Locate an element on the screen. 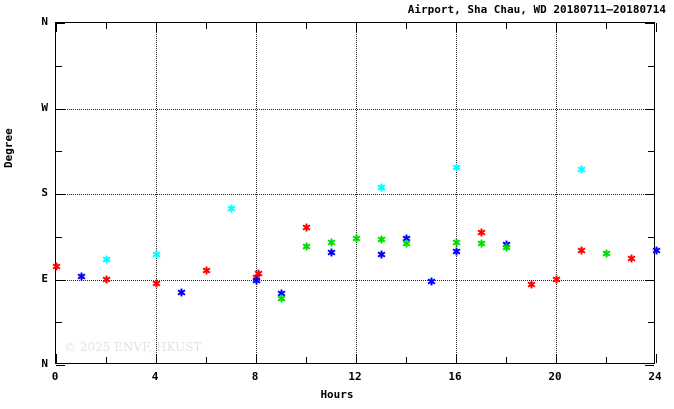  y-axis-title: Degree is located at coordinates (8, 148).